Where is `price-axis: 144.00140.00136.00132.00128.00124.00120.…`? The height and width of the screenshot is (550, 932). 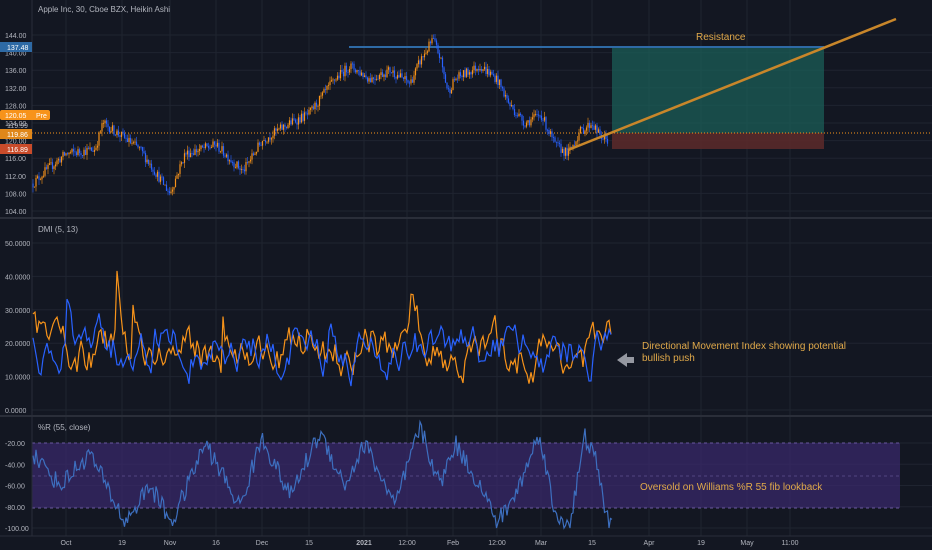
price-axis: 144.00140.00136.00132.00128.00124.00120.… is located at coordinates (16, 124).